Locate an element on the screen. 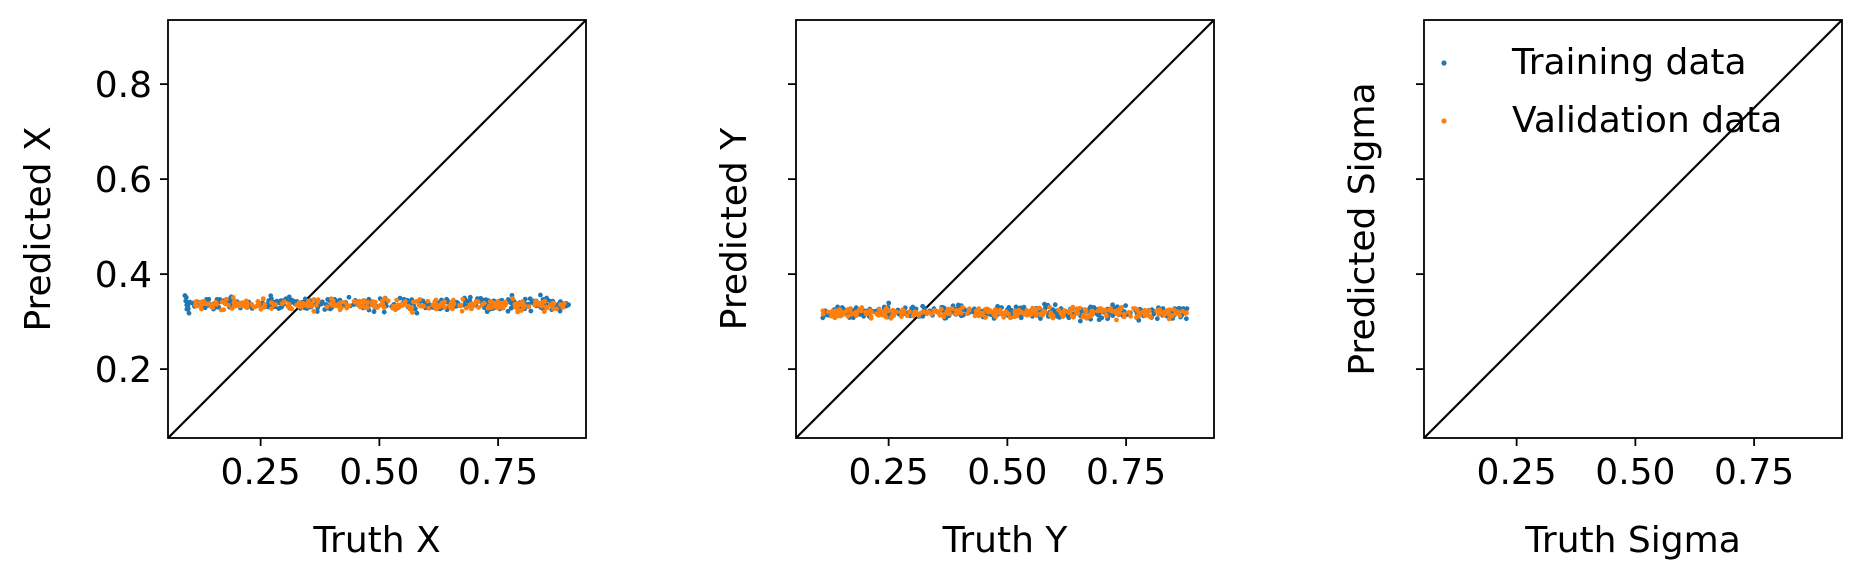 Image resolution: width=1855 pixels, height=580 pixels. y-tick-label: 0.8 is located at coordinates (123, 85).